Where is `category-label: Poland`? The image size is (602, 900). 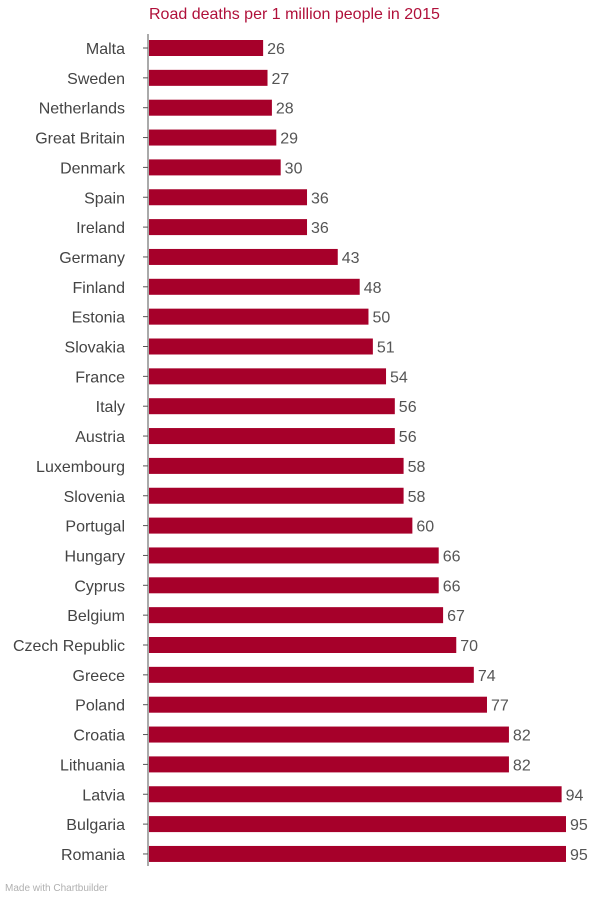
category-label: Poland is located at coordinates (100, 706).